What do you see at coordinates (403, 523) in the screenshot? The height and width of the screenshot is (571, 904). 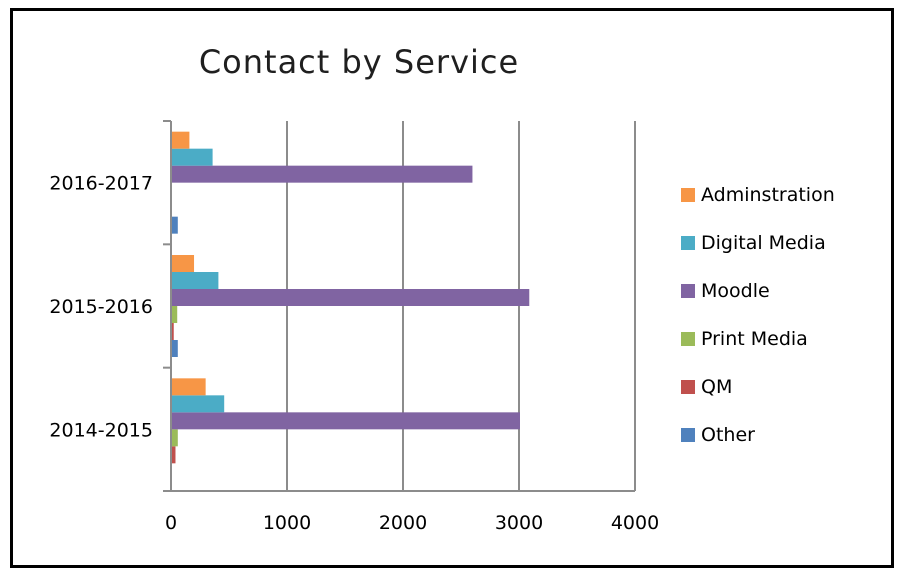 I see `x-tick-label: 2000` at bounding box center [403, 523].